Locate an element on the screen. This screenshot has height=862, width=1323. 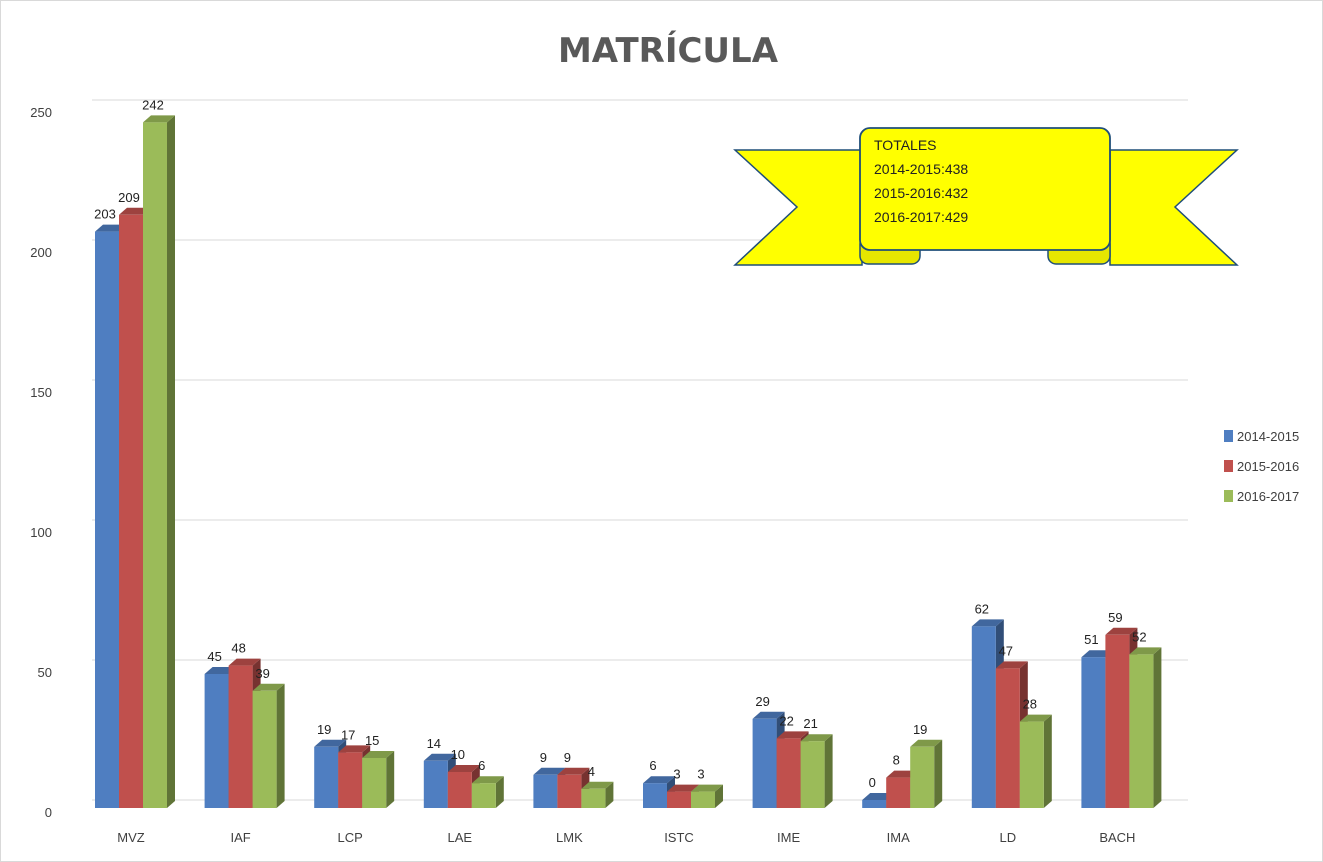
x-tick-label: LCP is located at coordinates (350, 837).